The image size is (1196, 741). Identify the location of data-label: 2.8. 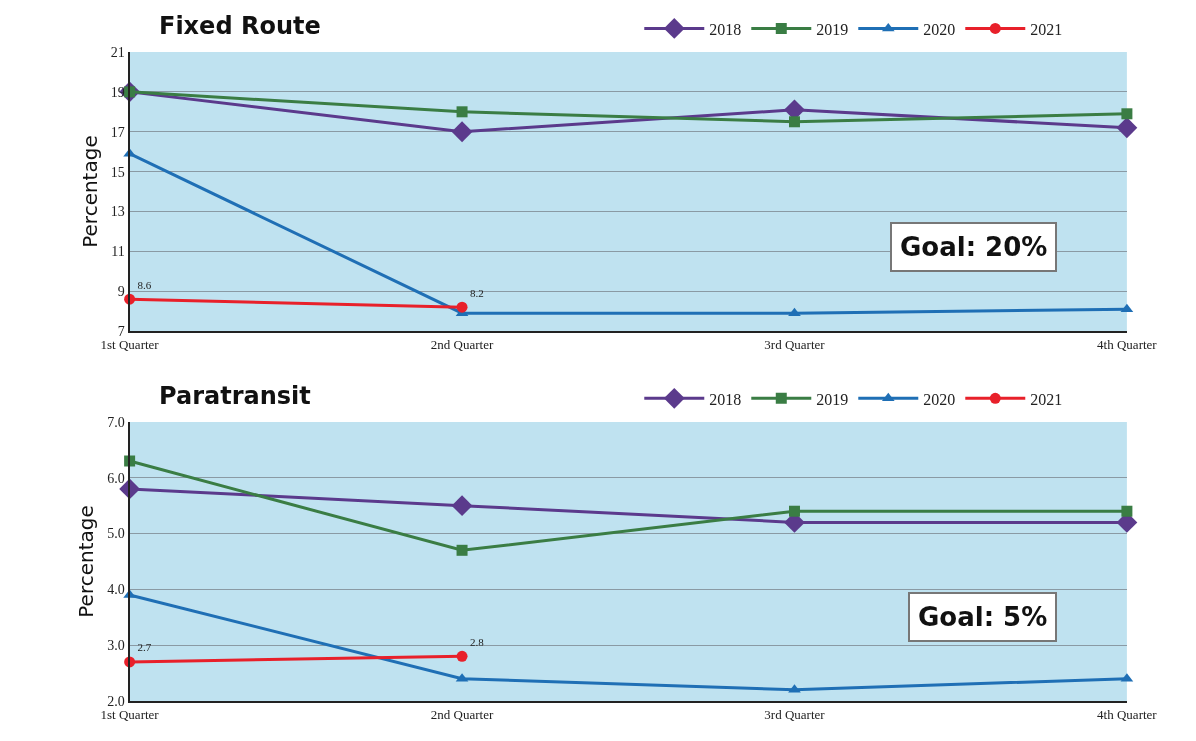
(477, 641).